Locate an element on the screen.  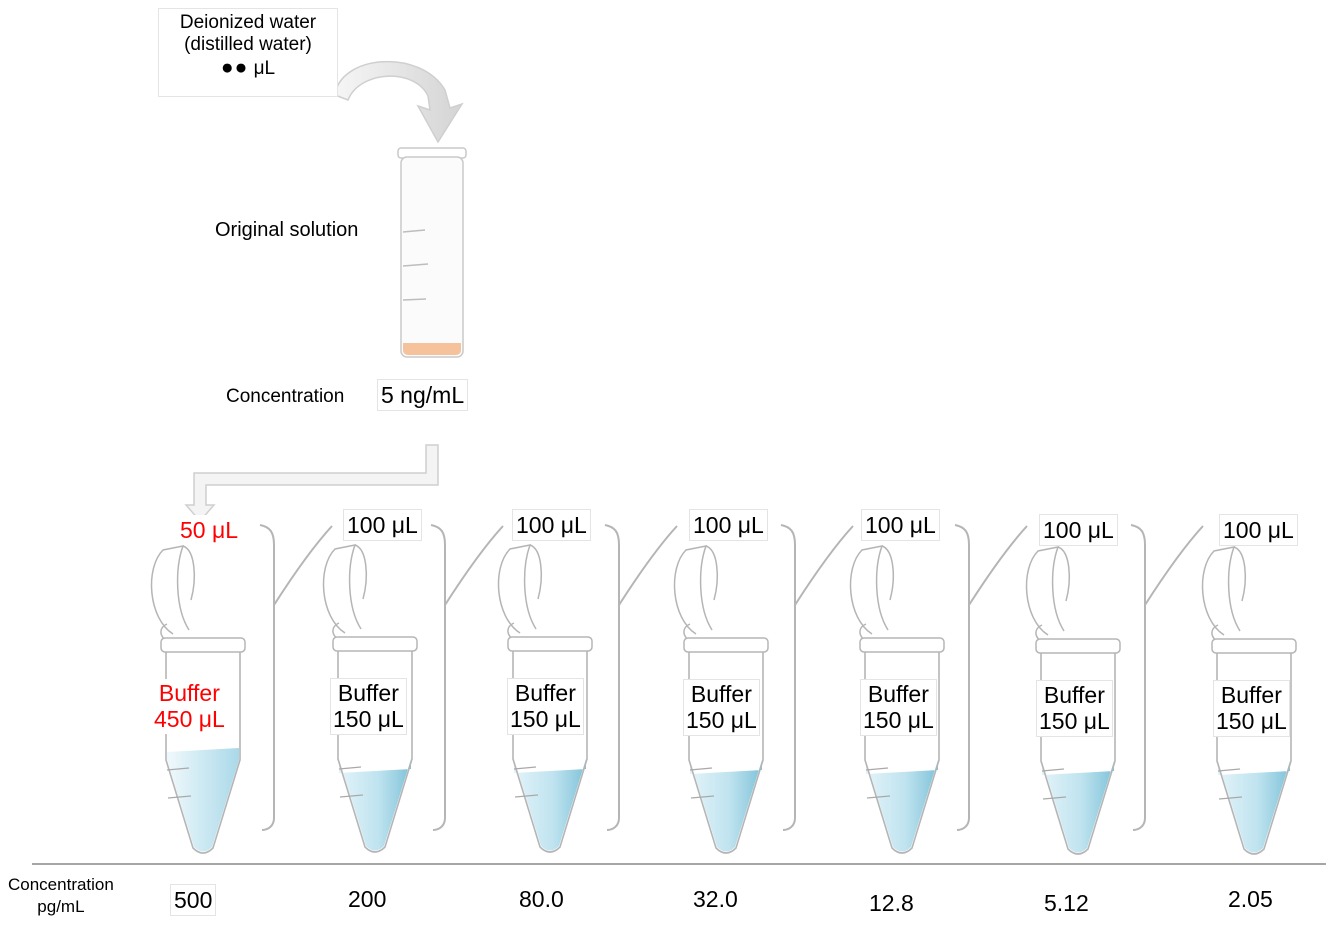
transfer-volume-7: 100 μL is located at coordinates (1258, 530).